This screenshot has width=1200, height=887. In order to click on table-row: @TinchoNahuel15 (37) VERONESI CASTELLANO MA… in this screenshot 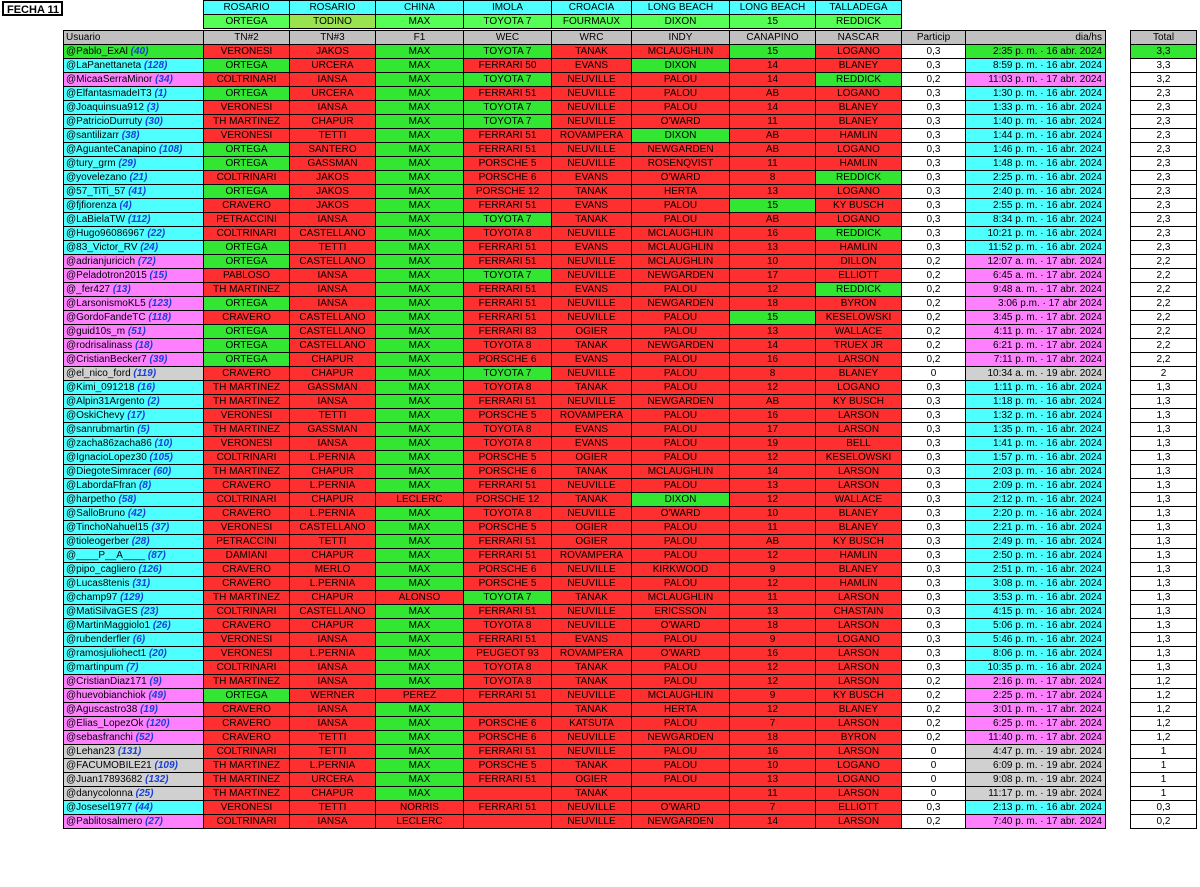, I will do `click(584, 527)`.